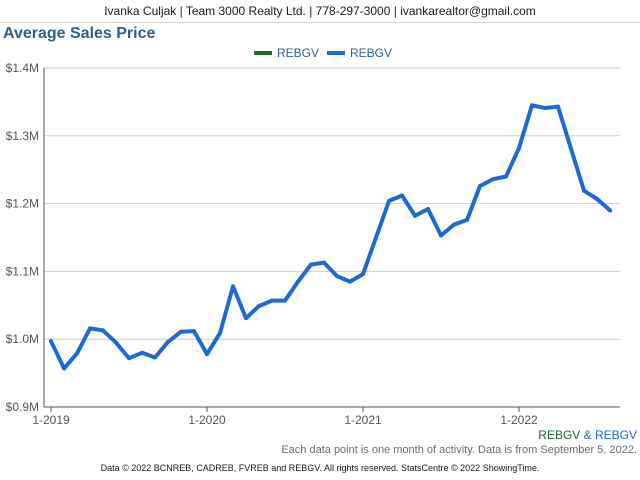 This screenshot has width=640, height=480. I want to click on chart-legend: REBGV REBGV, so click(320, 53).